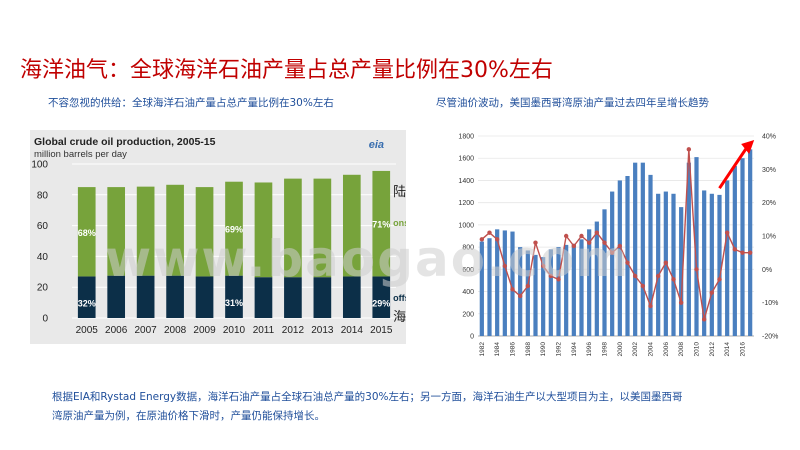  Describe the element at coordinates (767, 270) in the screenshot. I see `right-axis-tick: 0%` at that location.